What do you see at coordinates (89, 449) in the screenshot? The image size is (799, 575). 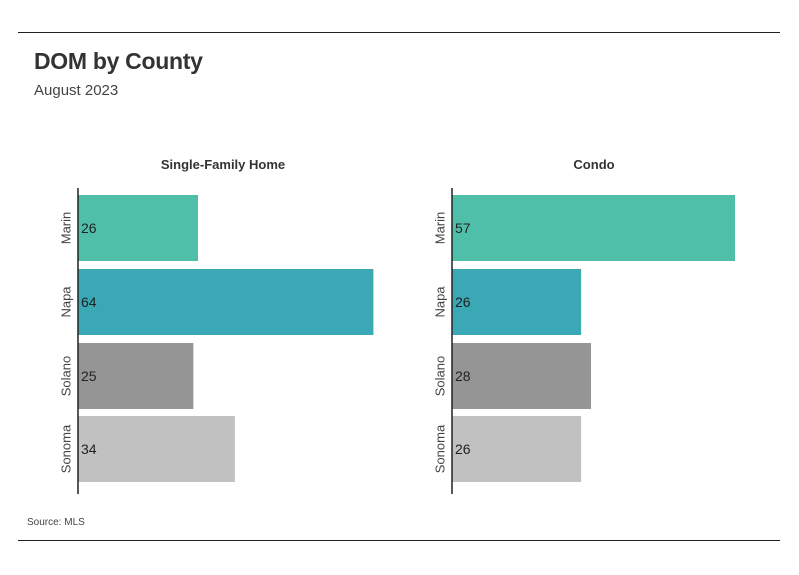 I see `value-label: 34` at bounding box center [89, 449].